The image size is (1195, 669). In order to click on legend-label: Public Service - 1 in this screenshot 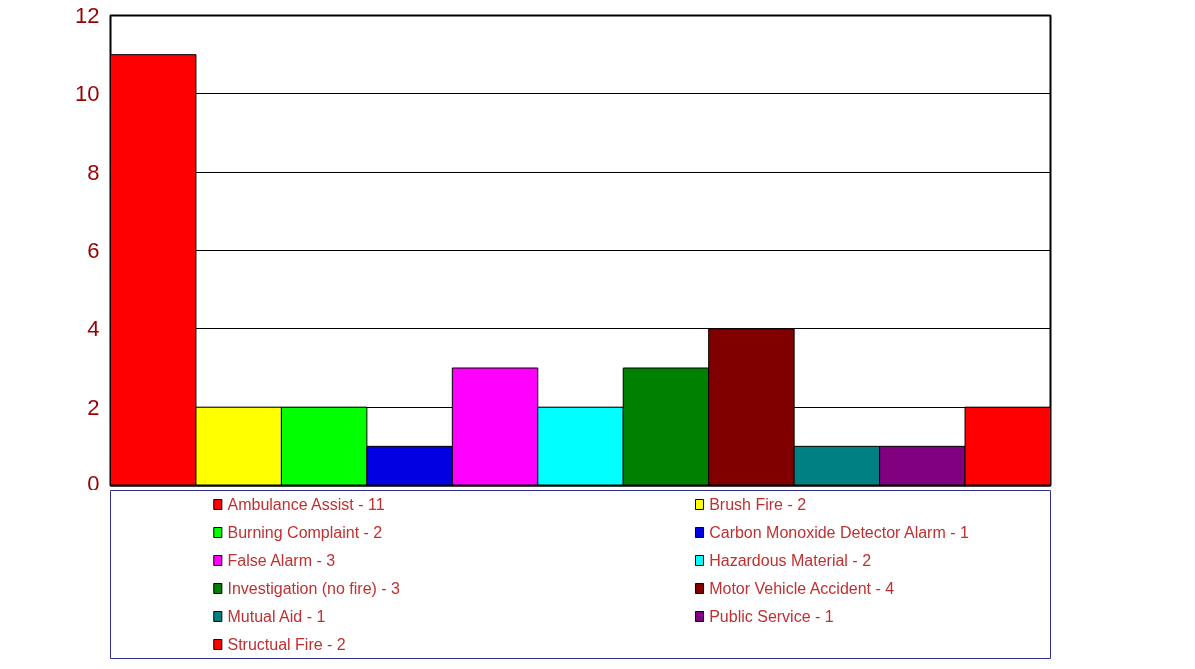, I will do `click(771, 616)`.